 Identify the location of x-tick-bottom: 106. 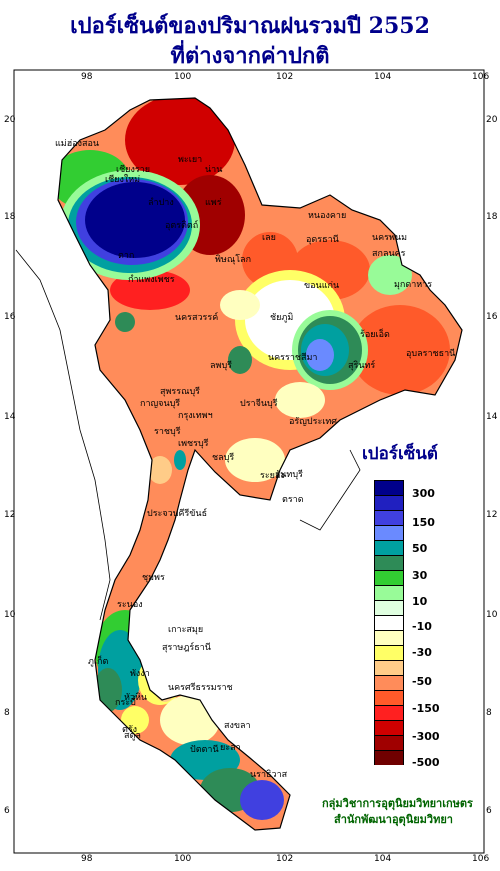
(481, 859).